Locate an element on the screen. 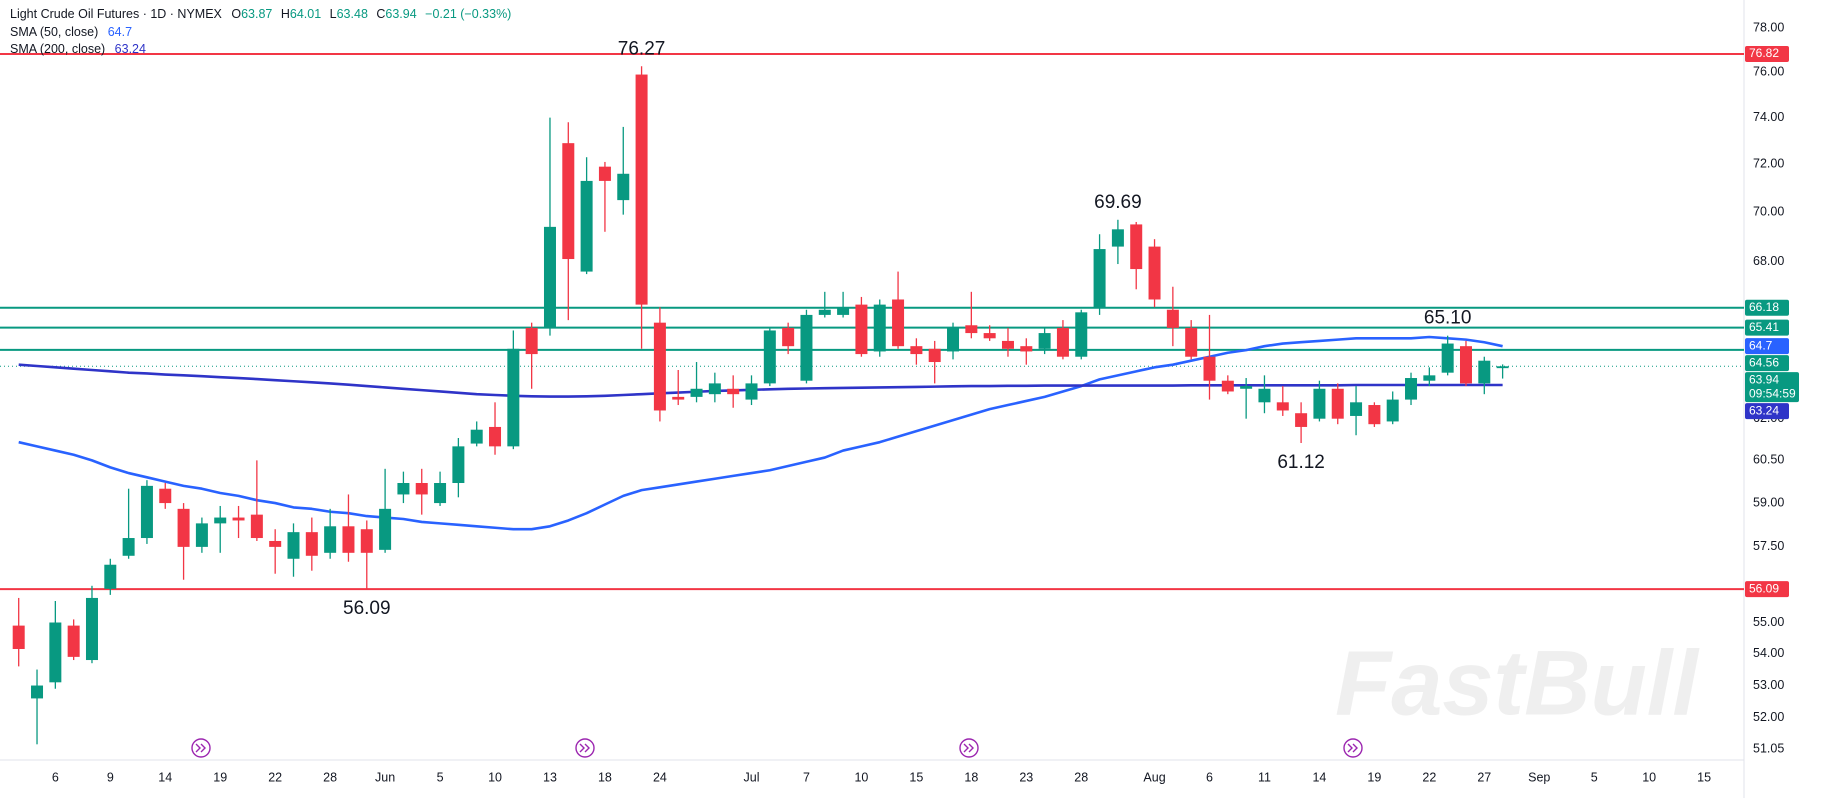 The image size is (1835, 798). quote-value: 63.94 is located at coordinates (400, 14).